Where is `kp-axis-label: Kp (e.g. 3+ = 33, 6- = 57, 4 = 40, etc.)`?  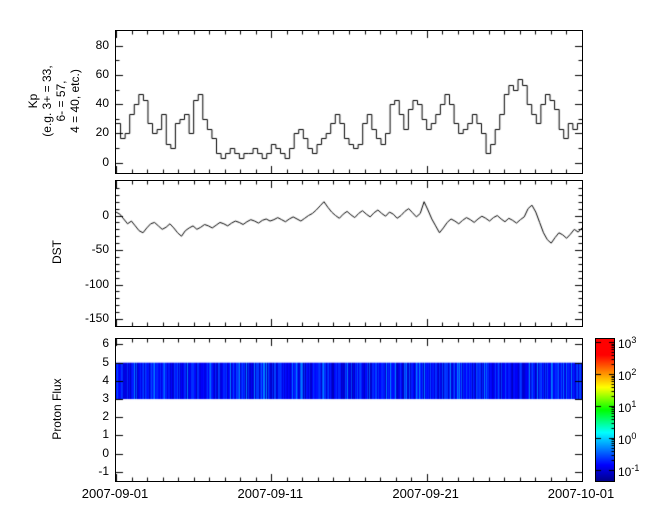 kp-axis-label: Kp (e.g. 3+ = 33, 6- = 57, 4 = 40, etc.) is located at coordinates (54, 101).